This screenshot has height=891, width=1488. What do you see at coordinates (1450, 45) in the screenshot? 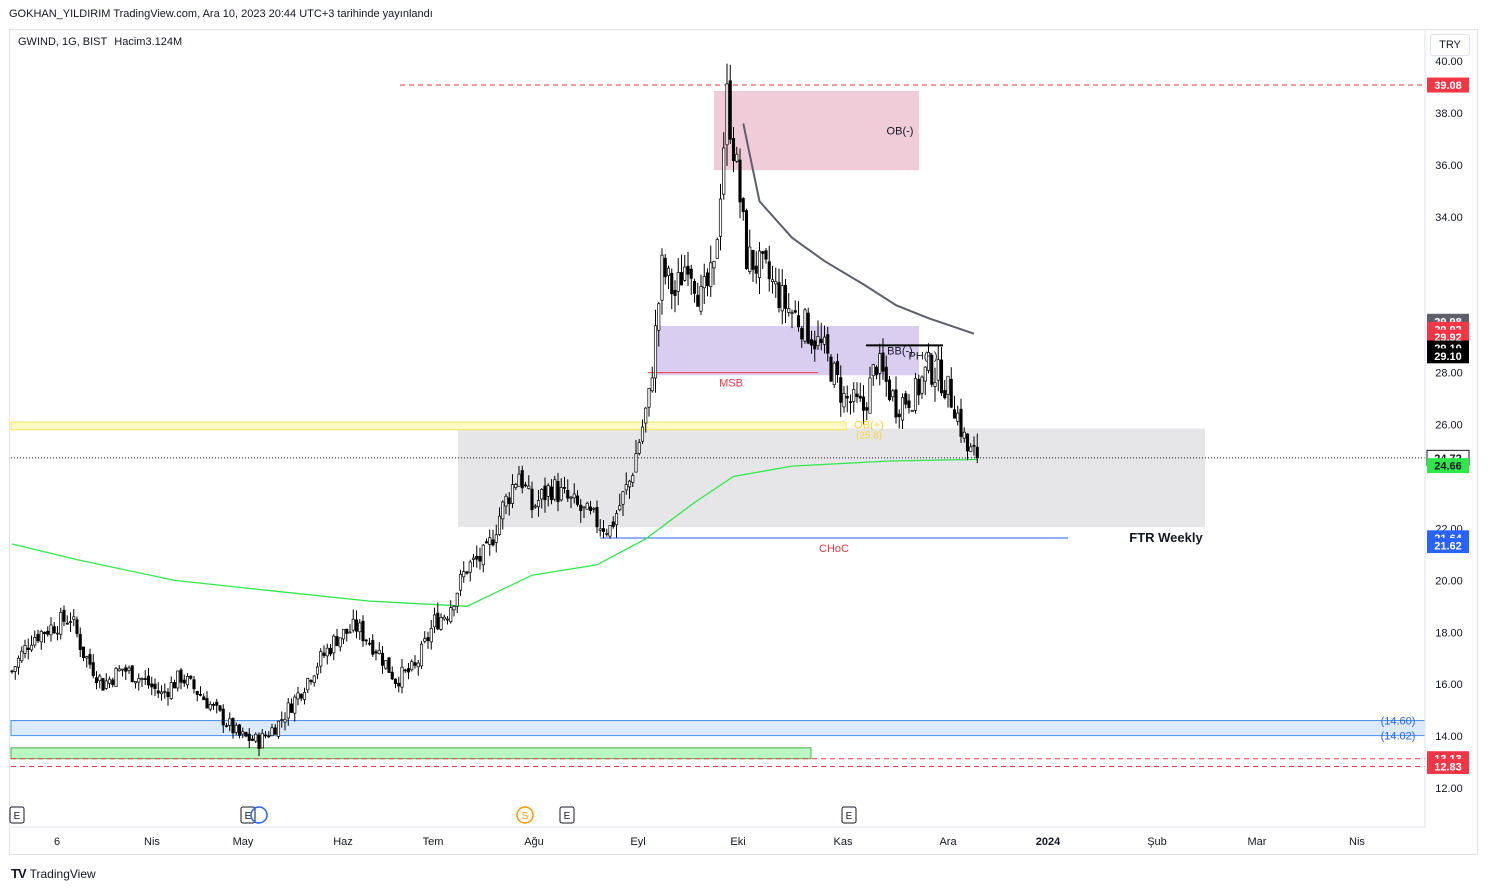
I see `currency-button: TRY` at bounding box center [1450, 45].